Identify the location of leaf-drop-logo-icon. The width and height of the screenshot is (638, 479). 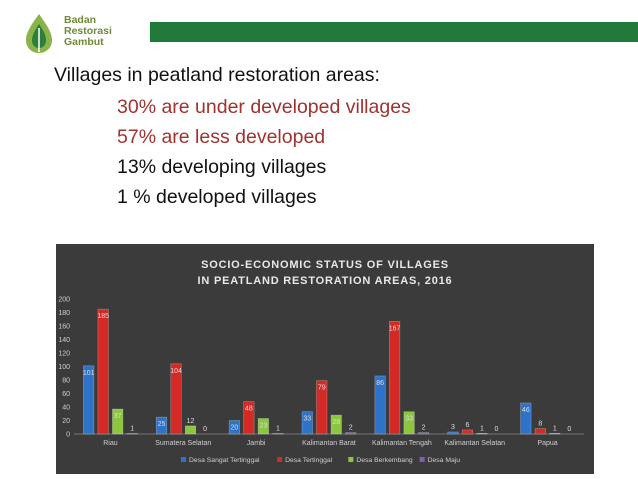
(39, 33).